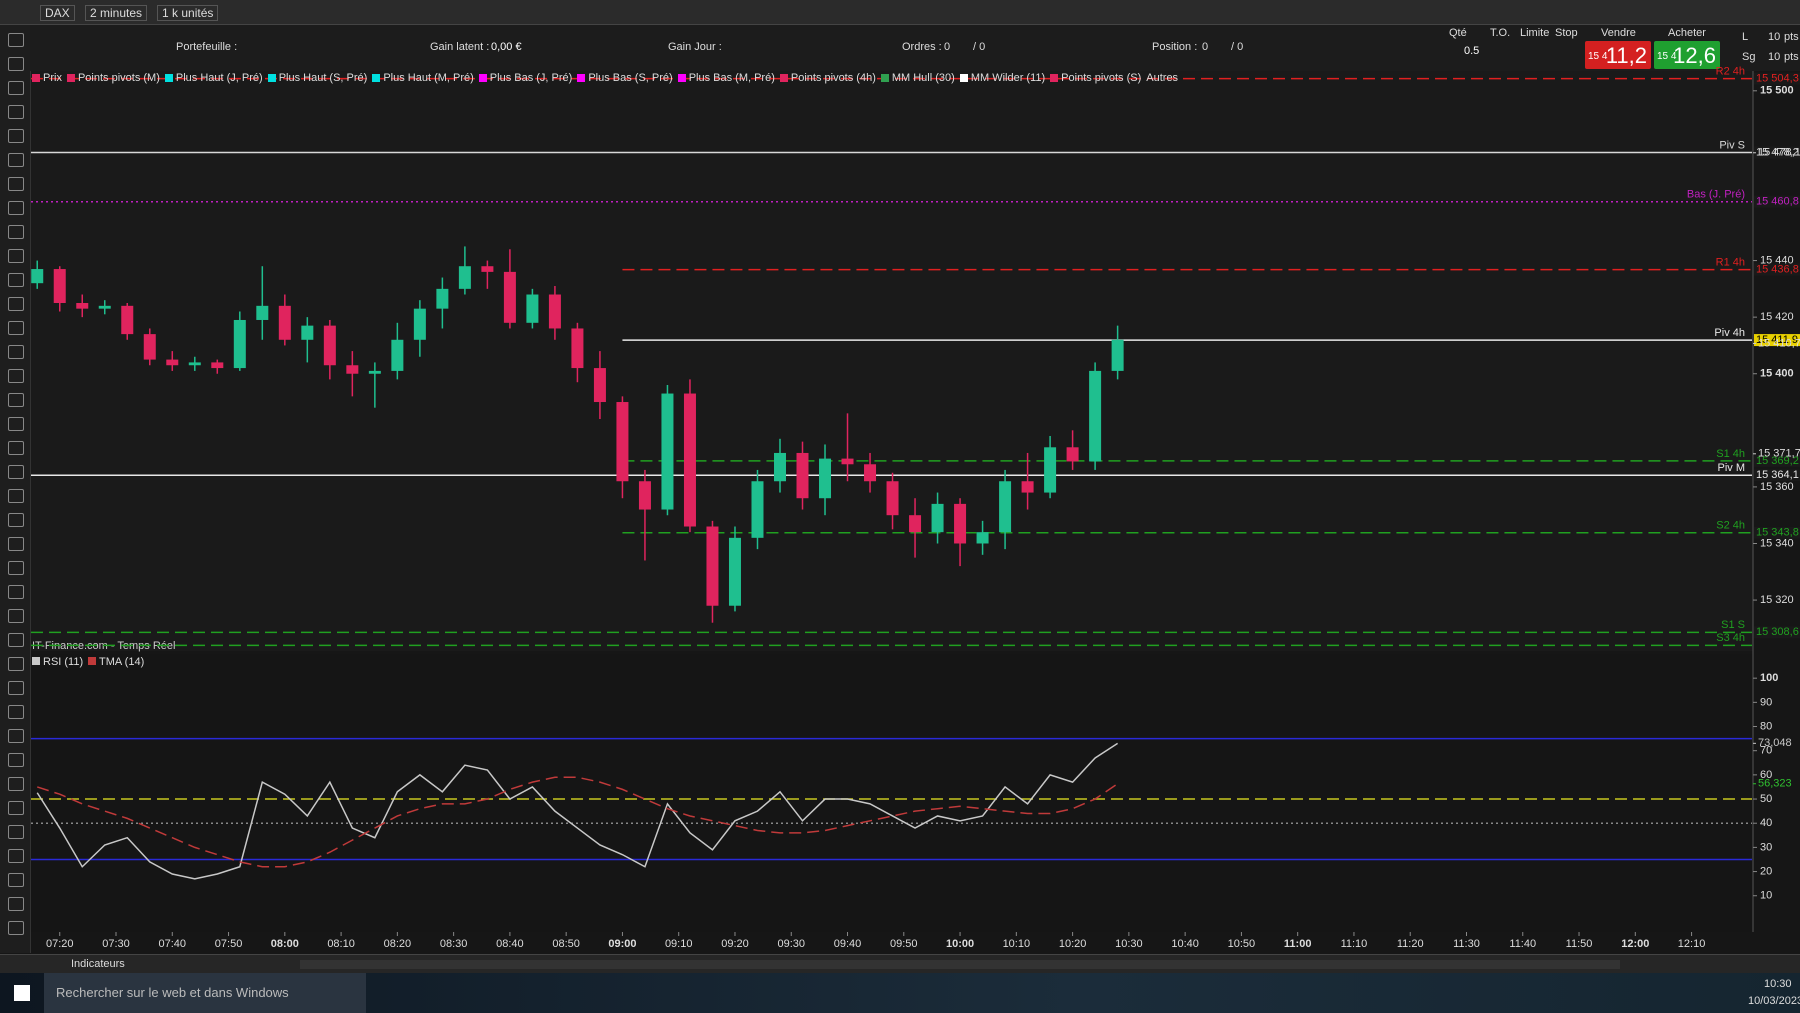 The image size is (1800, 1013). What do you see at coordinates (1766, 847) in the screenshot?
I see `y-tick-label: 30` at bounding box center [1766, 847].